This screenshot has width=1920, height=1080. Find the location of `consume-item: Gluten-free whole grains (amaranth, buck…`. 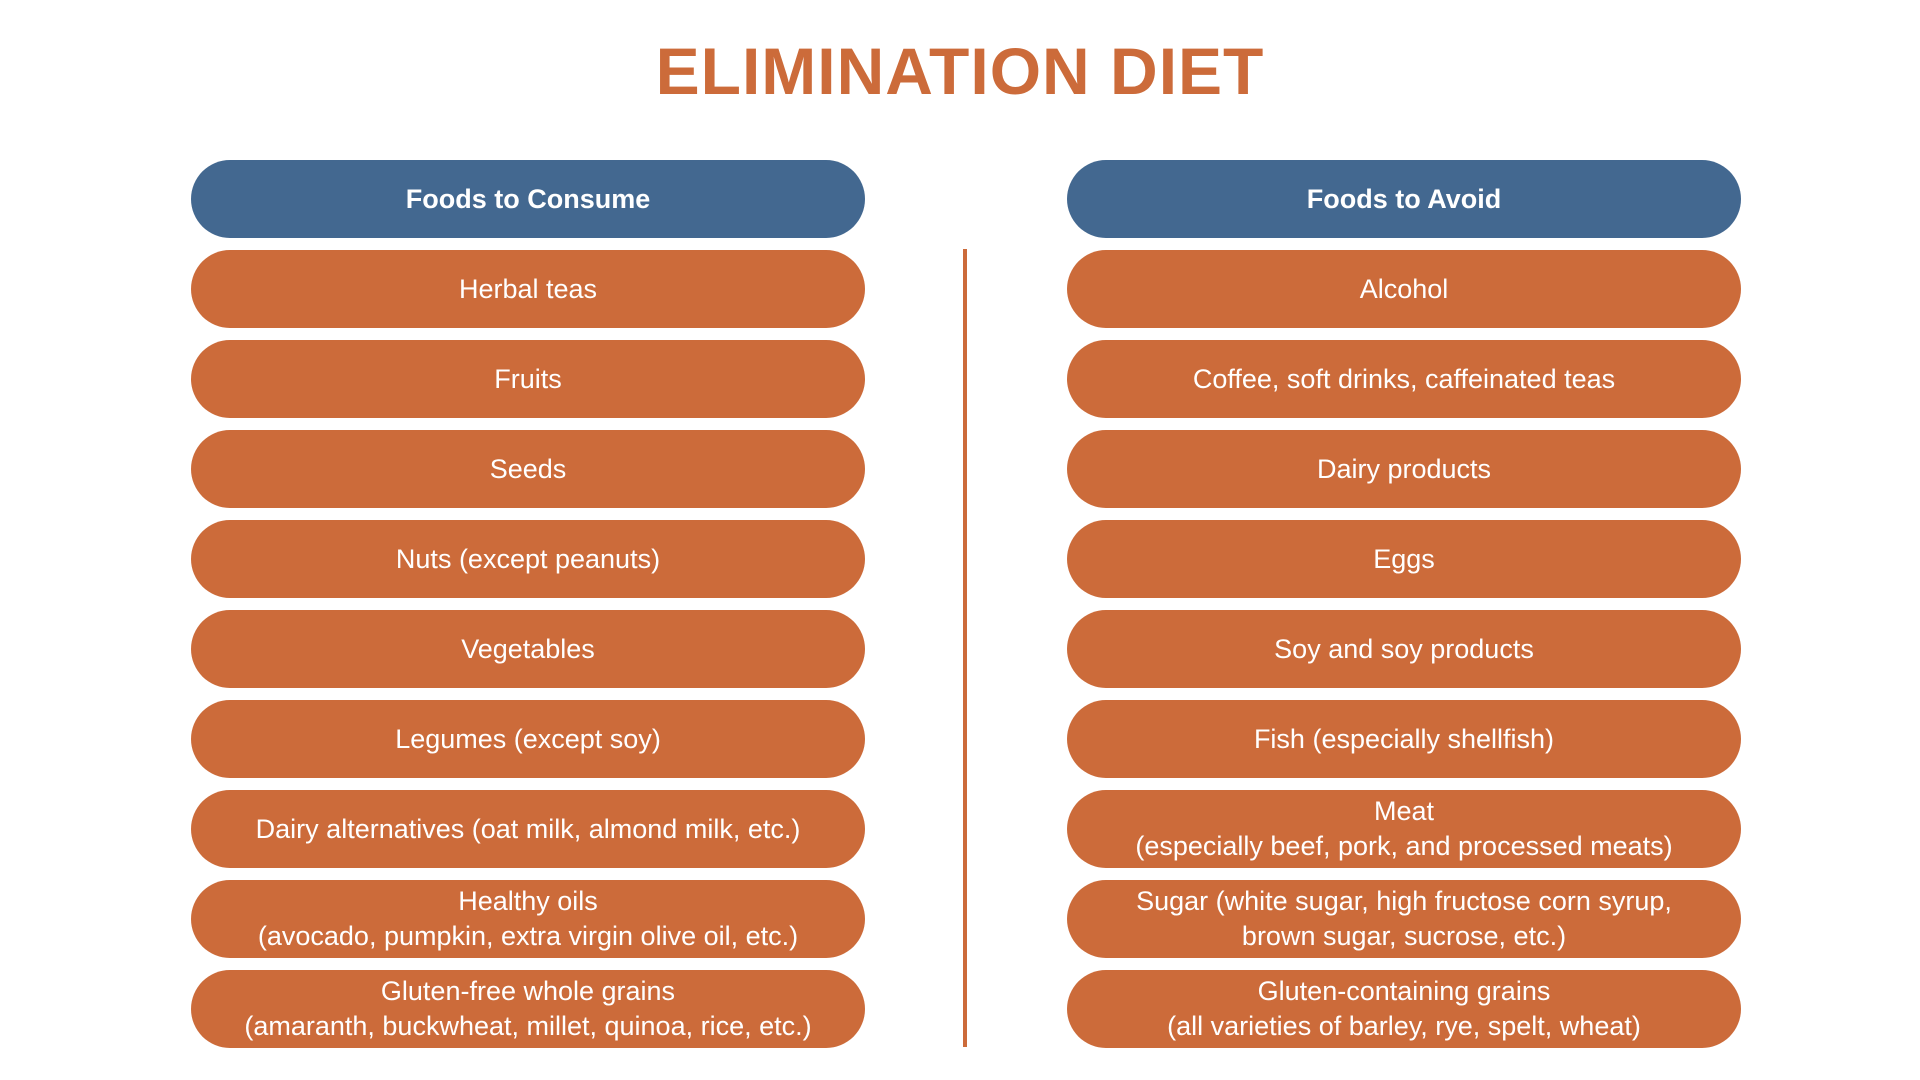

consume-item: Gluten-free whole grains (amaranth, buck… is located at coordinates (528, 1009).